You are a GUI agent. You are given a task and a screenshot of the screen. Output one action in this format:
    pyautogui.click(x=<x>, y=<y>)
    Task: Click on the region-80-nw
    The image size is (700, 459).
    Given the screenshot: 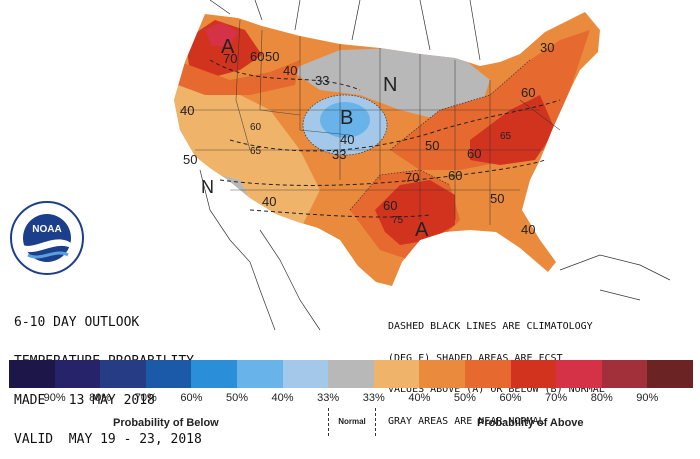 What is the action you would take?
    pyautogui.click(x=221, y=34)
    